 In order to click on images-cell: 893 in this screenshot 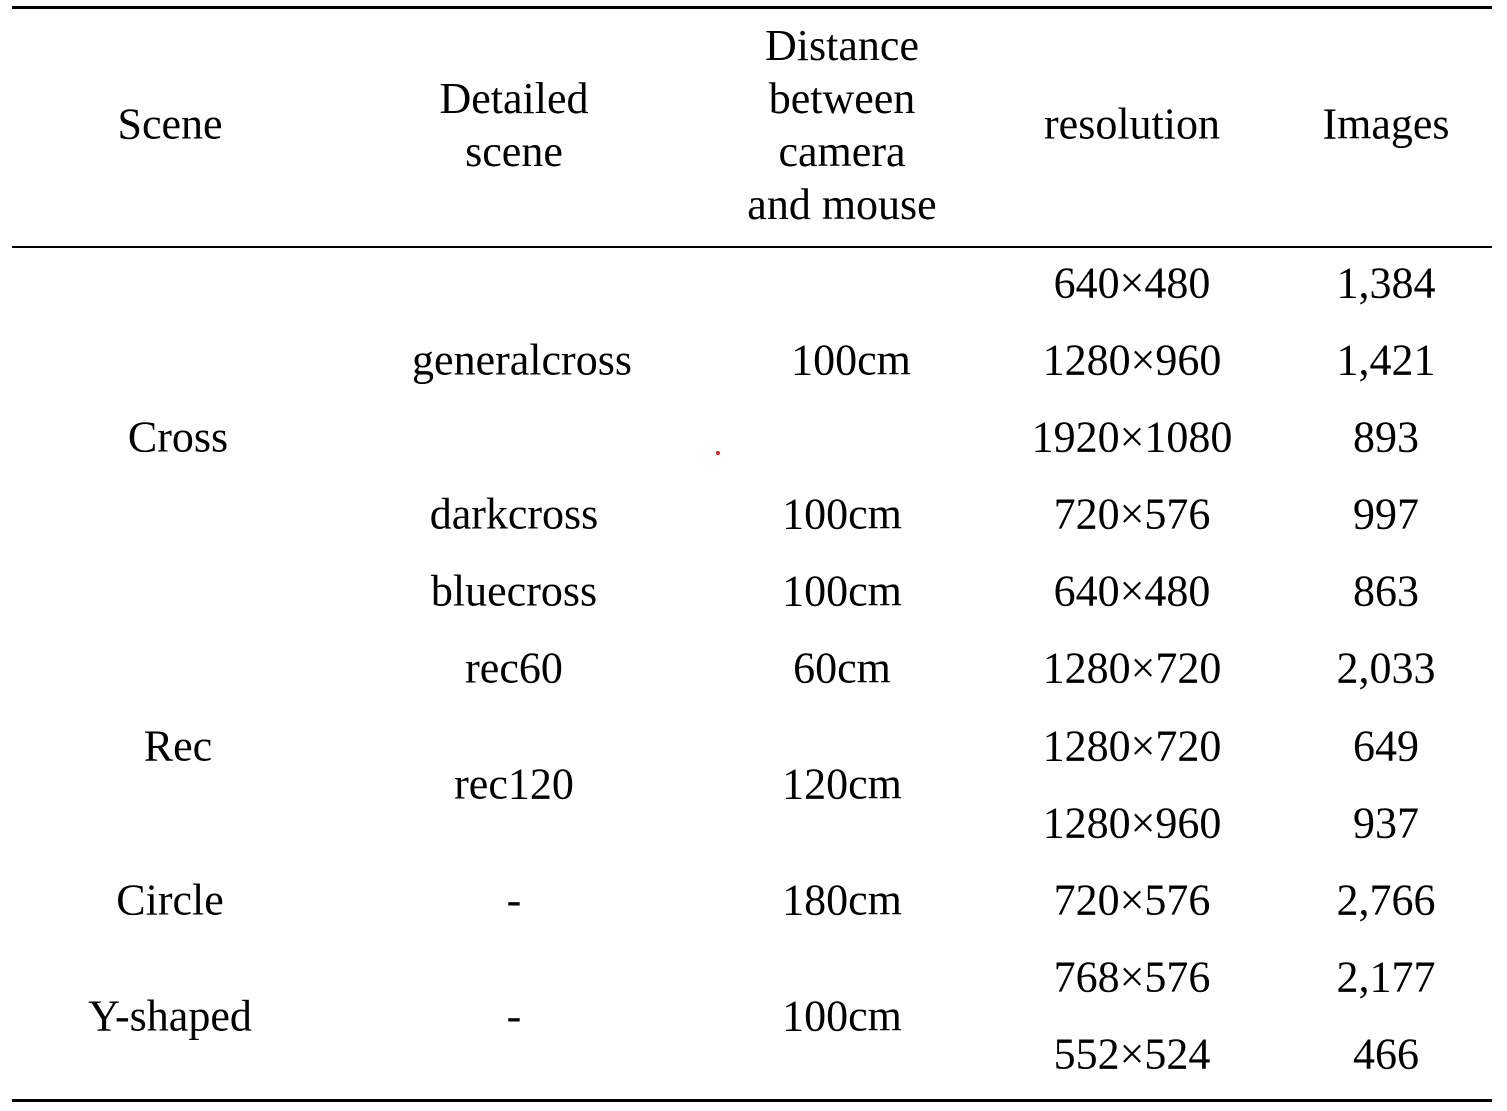, I will do `click(1386, 437)`.